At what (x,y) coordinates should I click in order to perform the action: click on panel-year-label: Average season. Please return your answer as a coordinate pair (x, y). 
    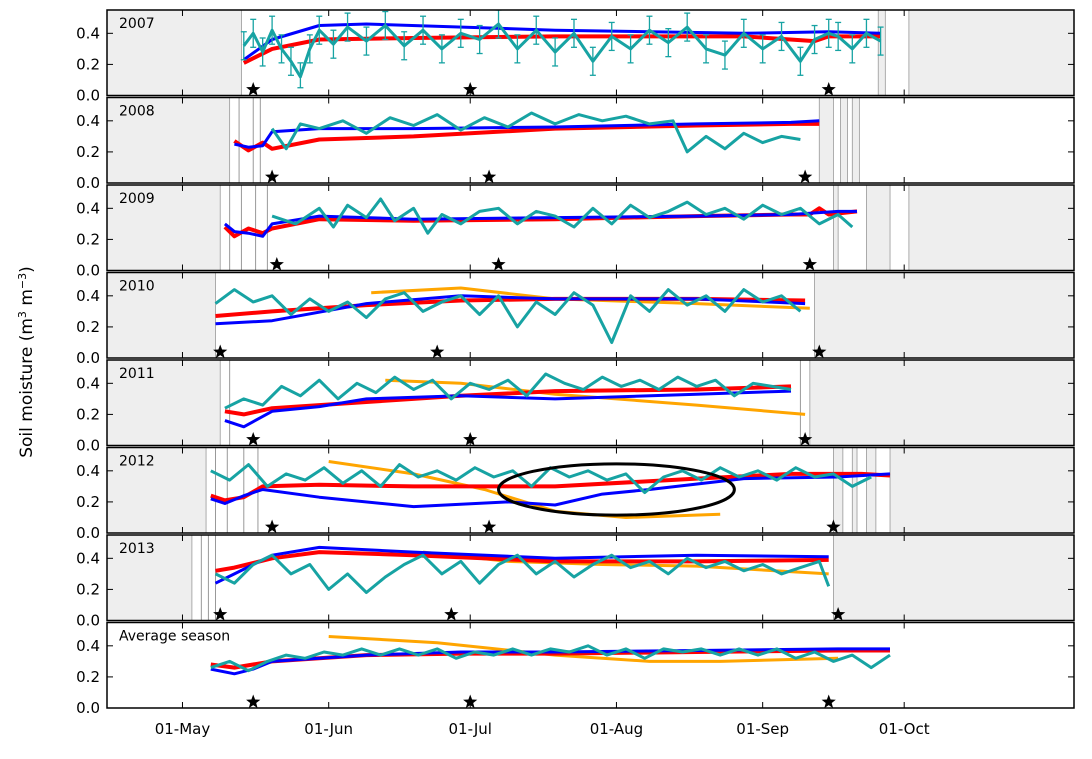
    Looking at the image, I should click on (174, 637).